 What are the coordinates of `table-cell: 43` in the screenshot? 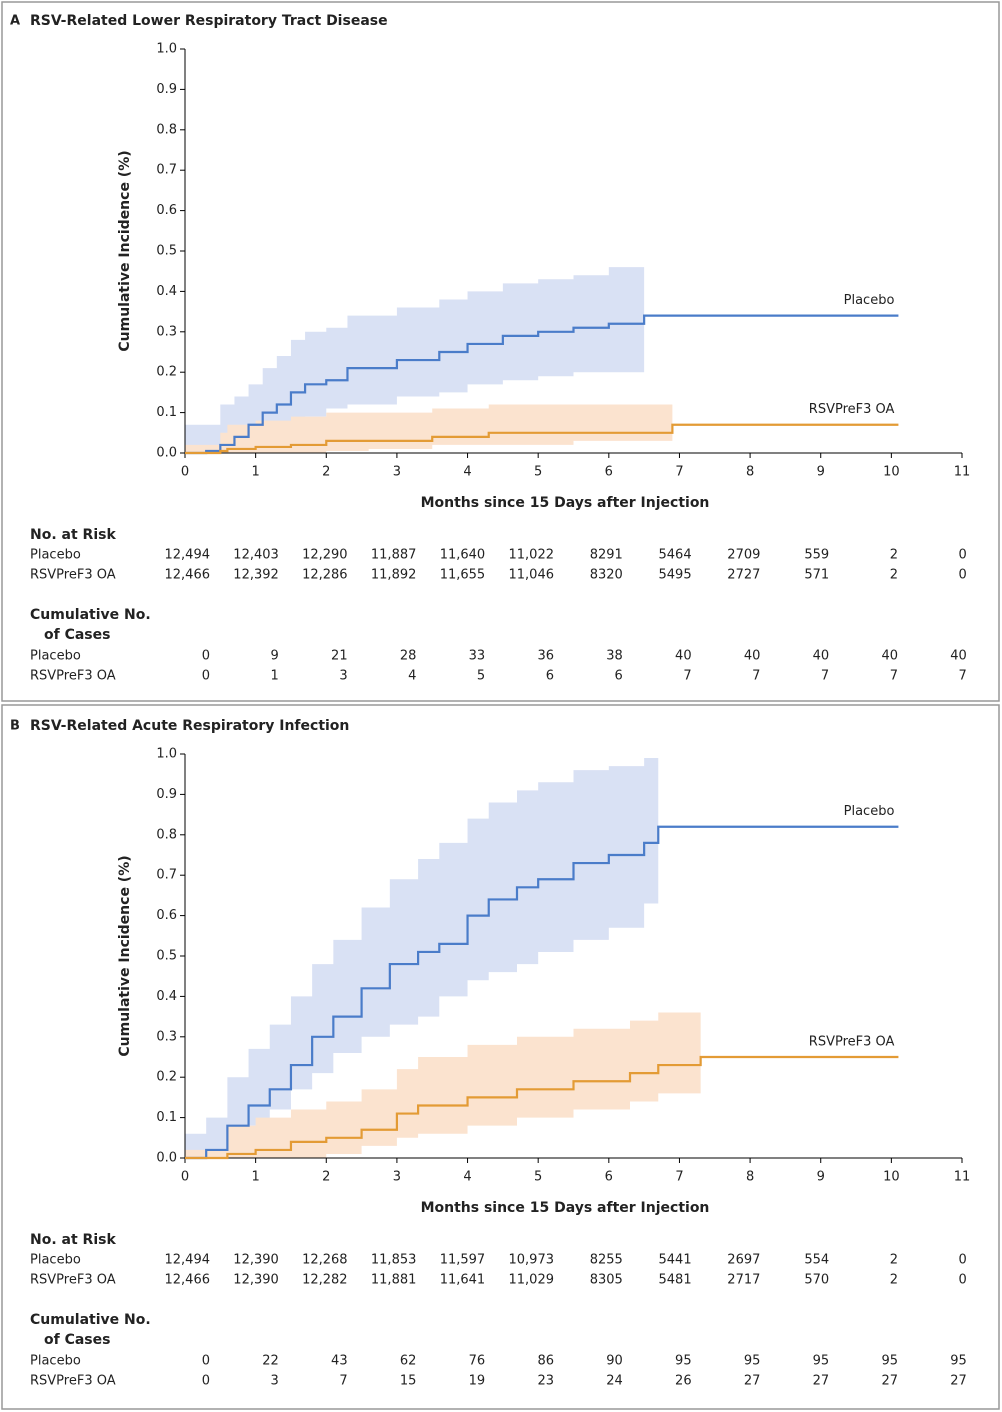 It's located at (339, 1361).